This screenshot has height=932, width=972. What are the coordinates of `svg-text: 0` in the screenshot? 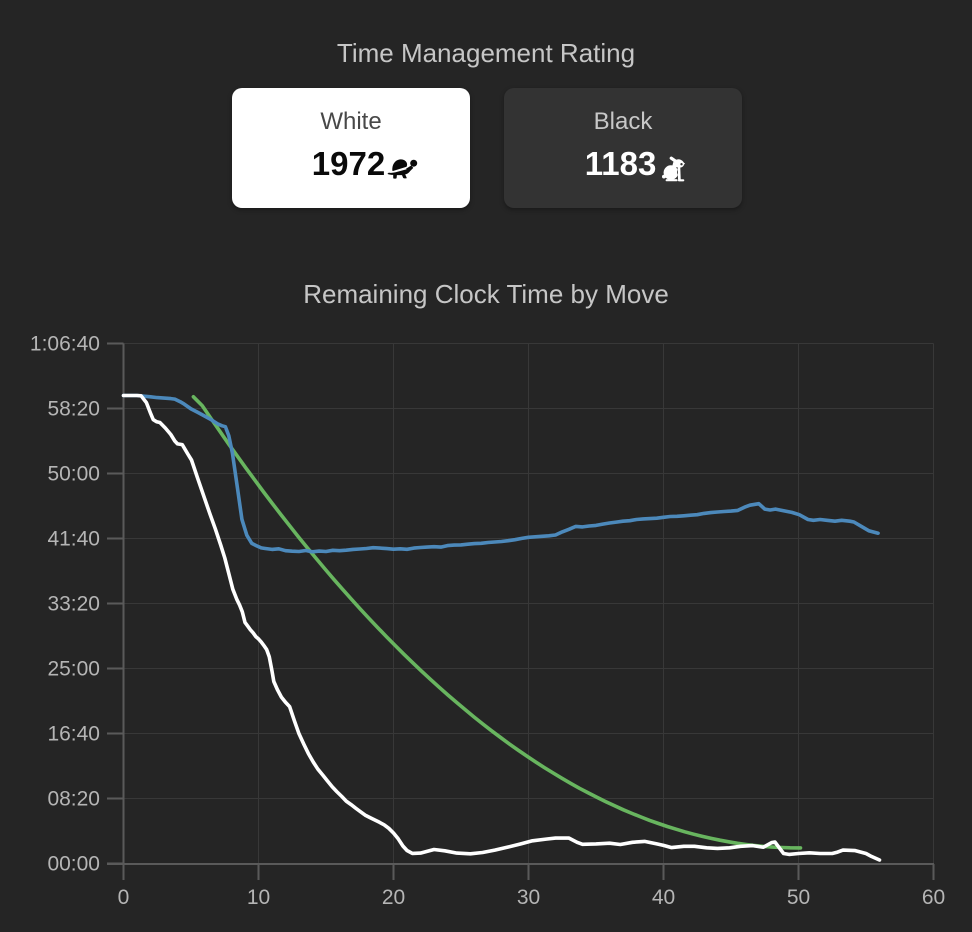 It's located at (124, 897).